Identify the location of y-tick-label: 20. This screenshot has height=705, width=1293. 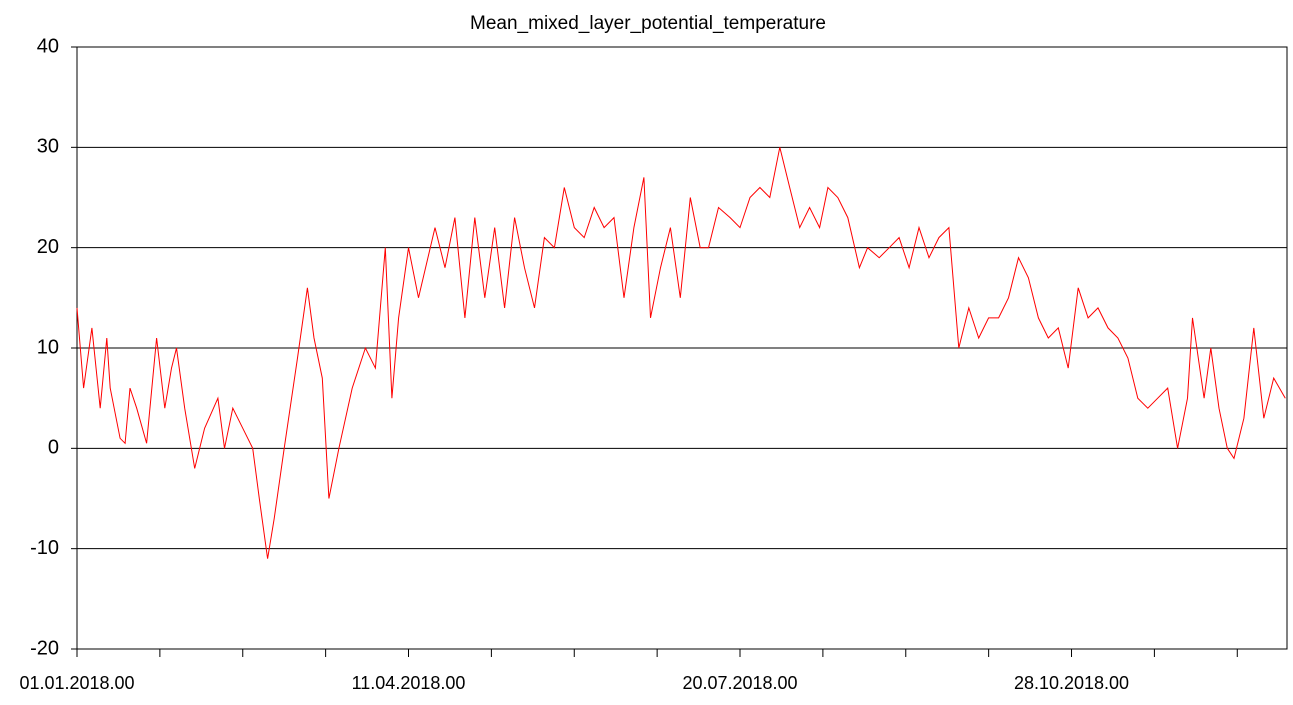
(48, 247).